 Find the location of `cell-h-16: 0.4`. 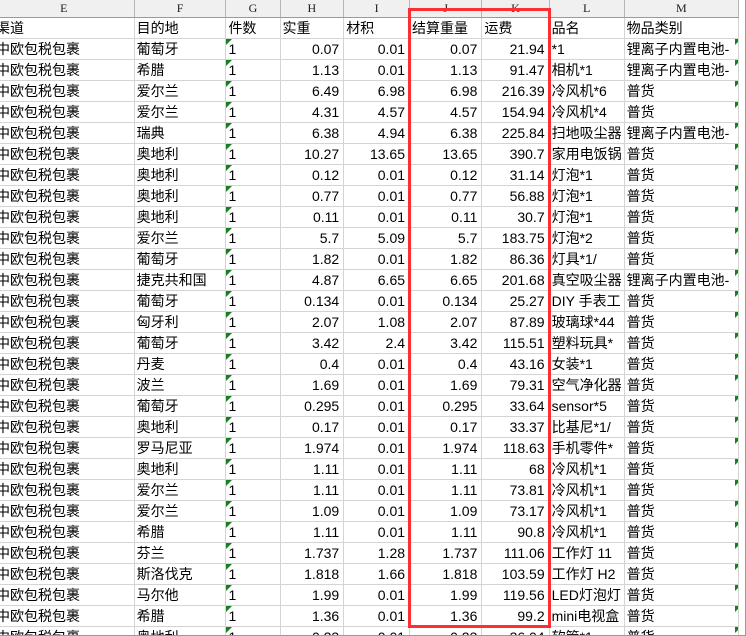

cell-h-16: 0.4 is located at coordinates (312, 364).